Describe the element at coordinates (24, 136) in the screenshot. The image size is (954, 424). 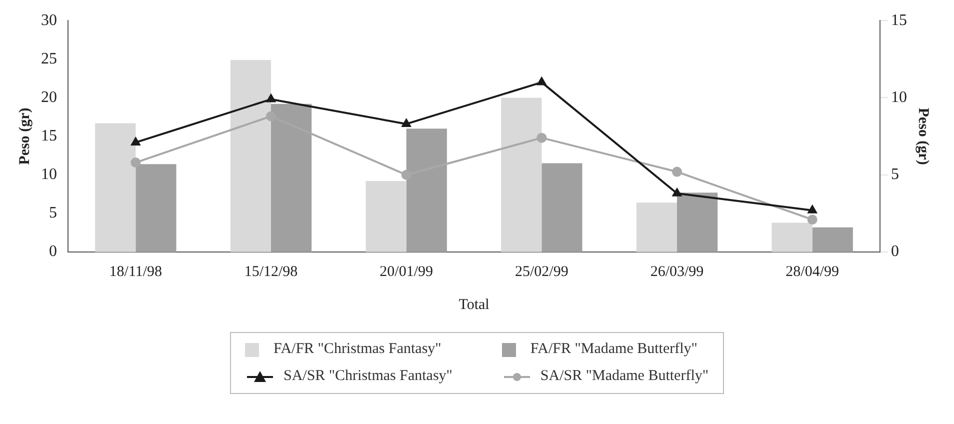
I see `y-axis-title: Peso (gr)` at that location.